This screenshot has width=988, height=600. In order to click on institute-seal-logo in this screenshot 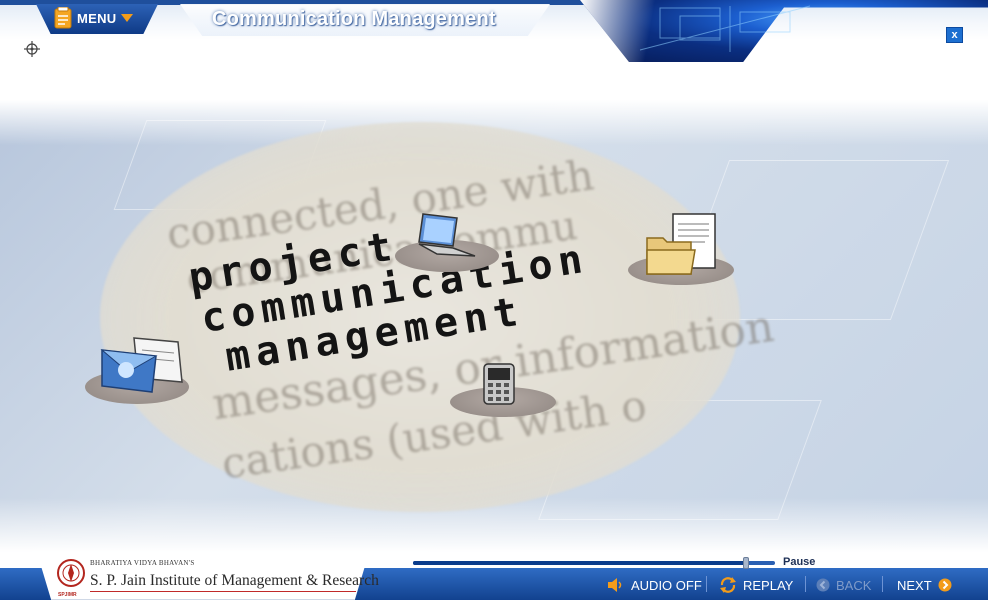, I will do `click(71, 573)`.